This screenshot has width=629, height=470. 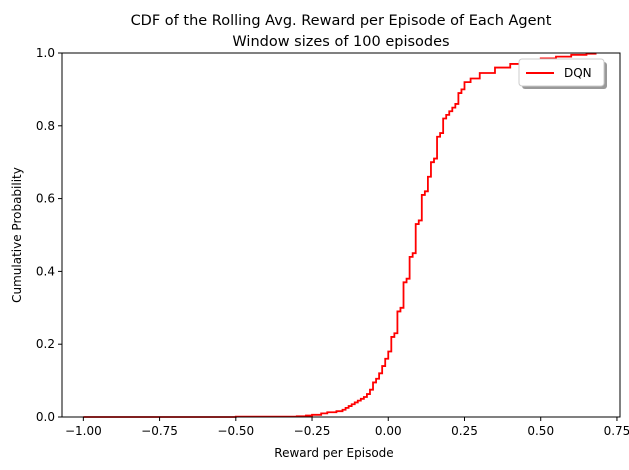 What do you see at coordinates (83, 431) in the screenshot?
I see `x-tick-label: −1.00` at bounding box center [83, 431].